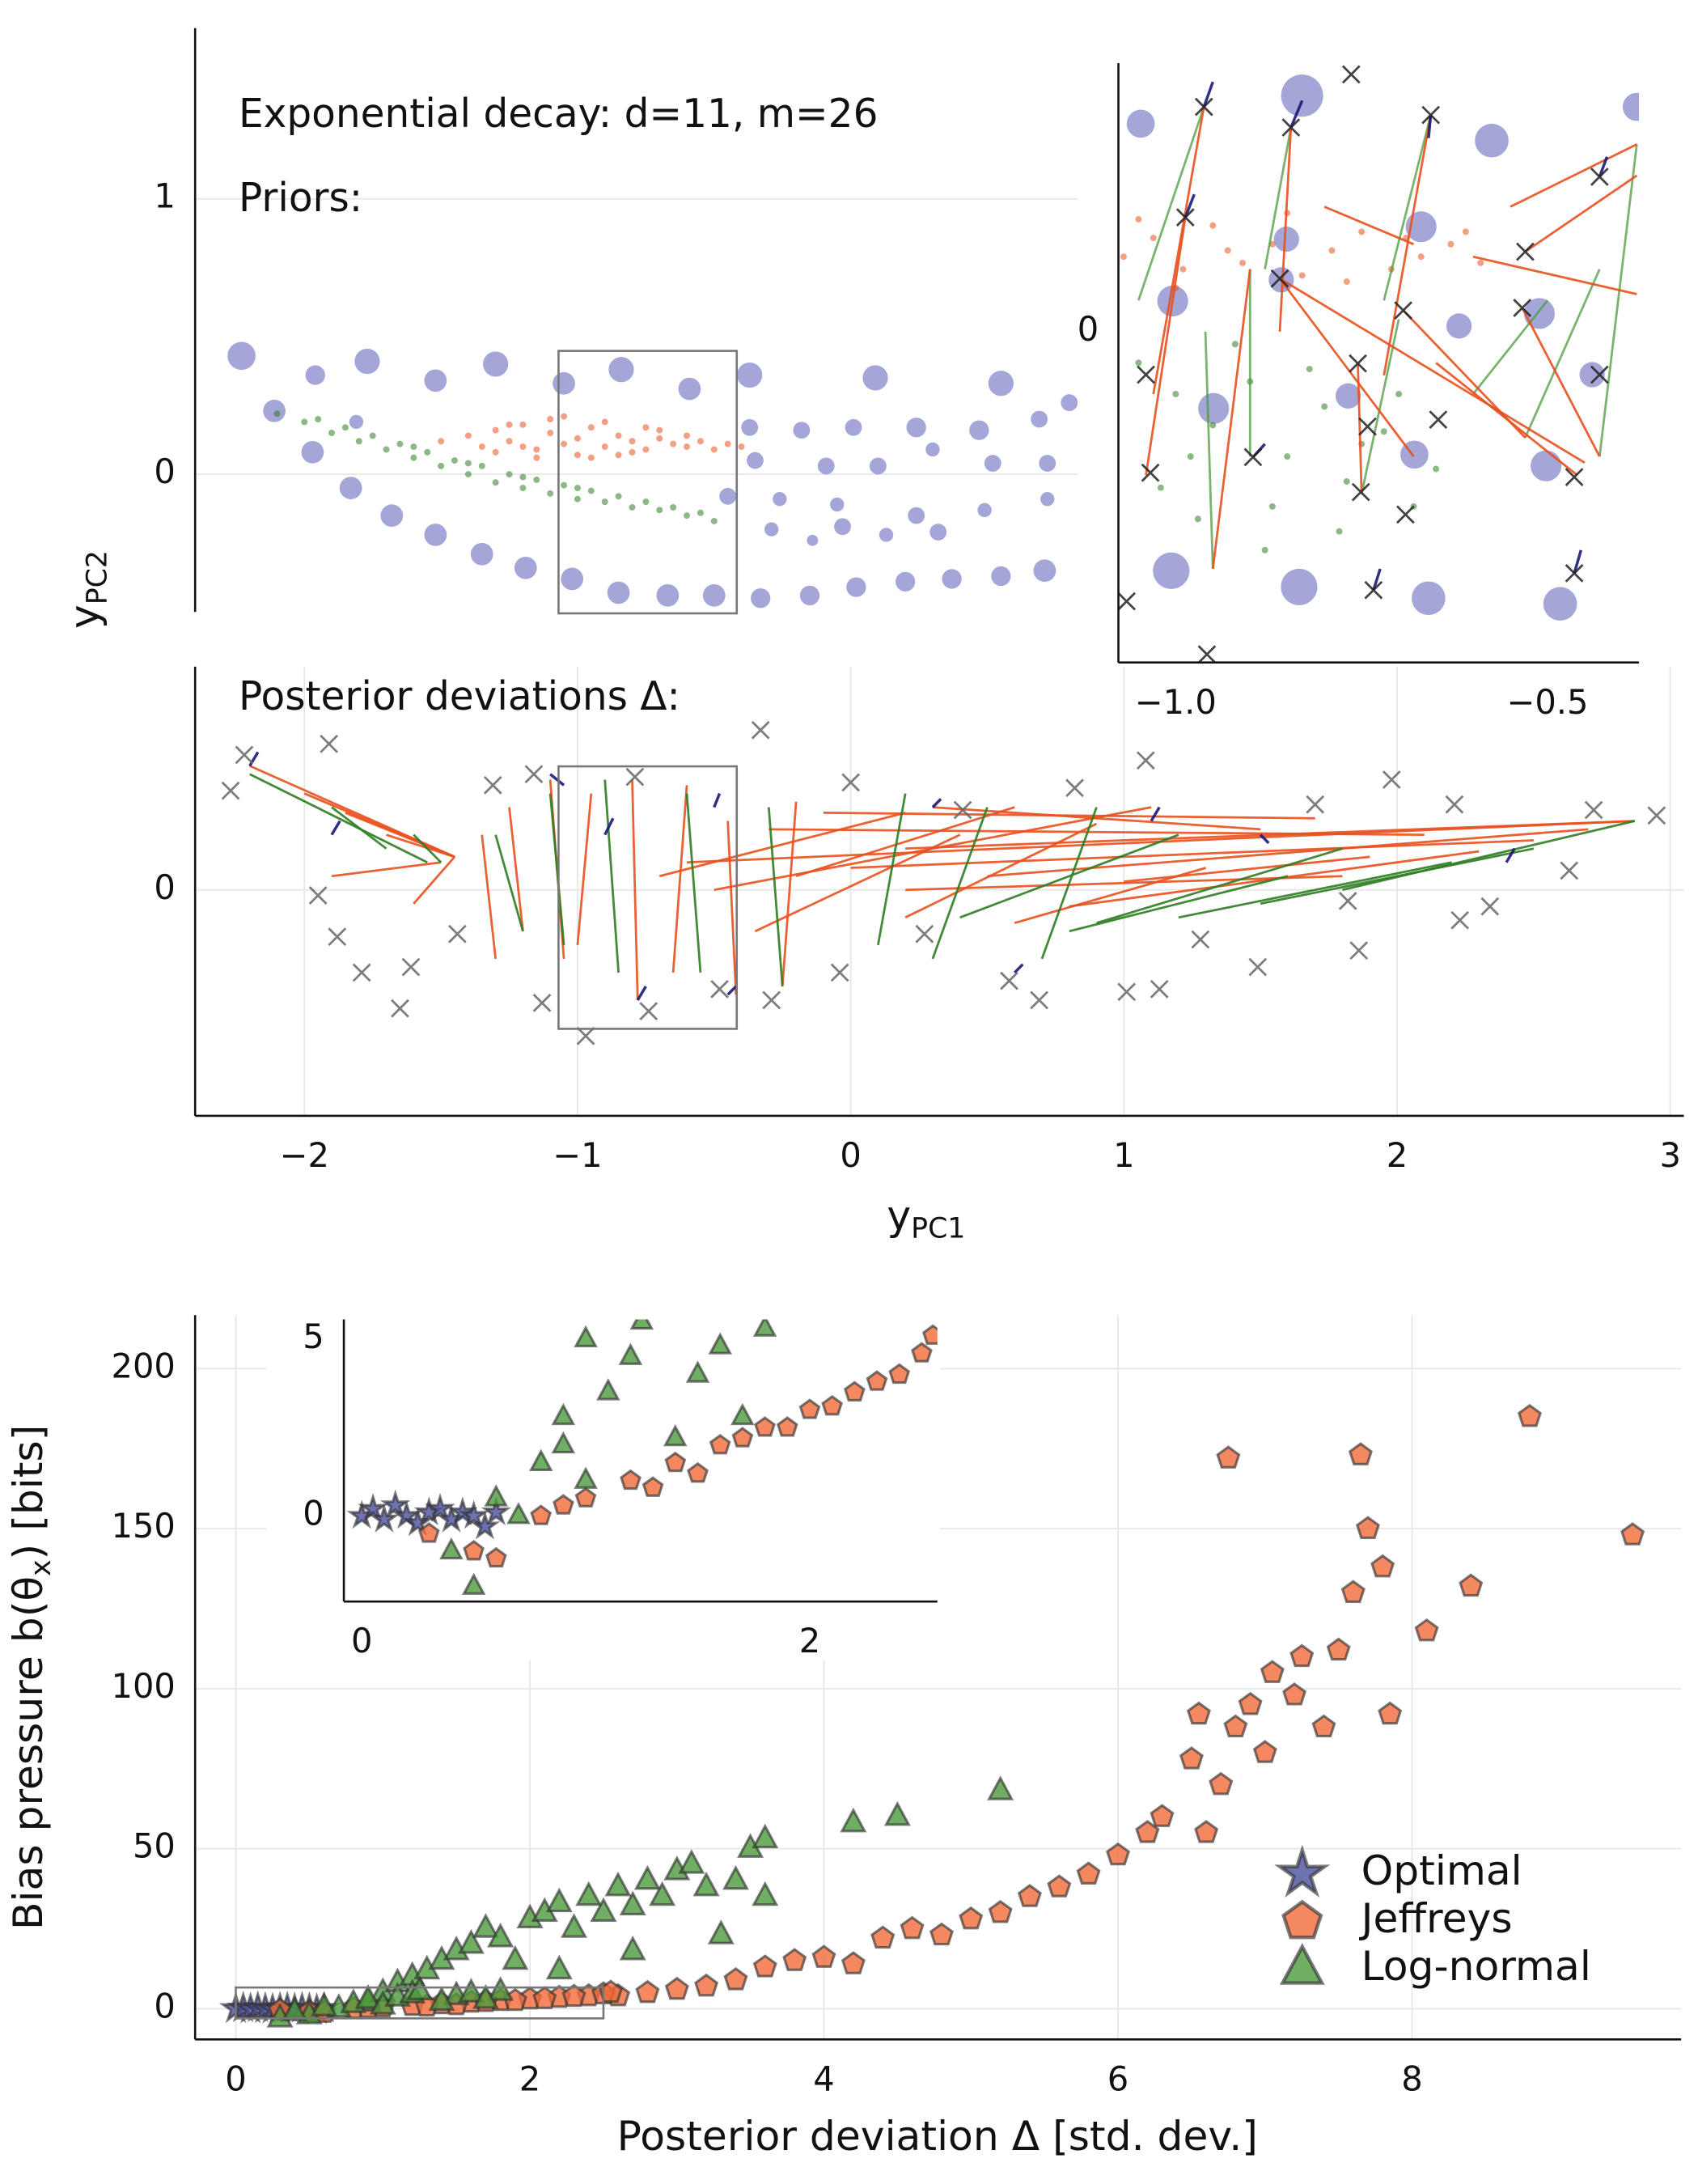 The width and height of the screenshot is (1698, 2184). What do you see at coordinates (459, 697) in the screenshot?
I see `annotation: Posterior deviations Δ:` at bounding box center [459, 697].